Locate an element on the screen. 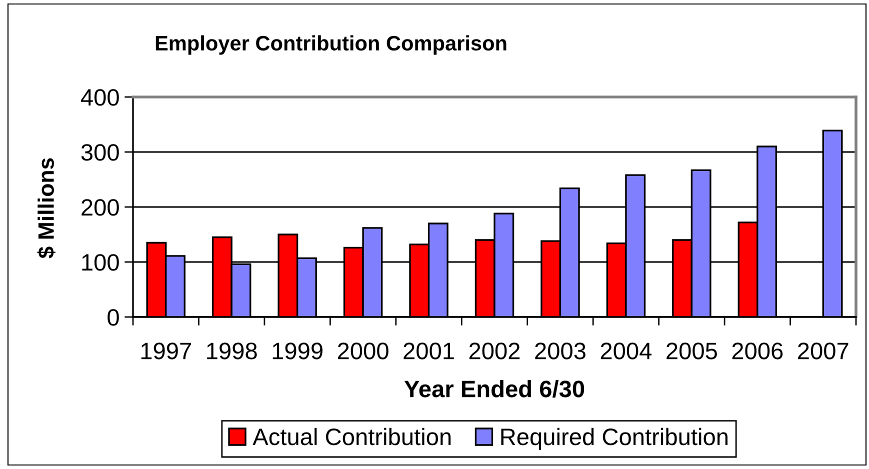 The width and height of the screenshot is (869, 469). legend-label: Actual Contribution is located at coordinates (351, 437).